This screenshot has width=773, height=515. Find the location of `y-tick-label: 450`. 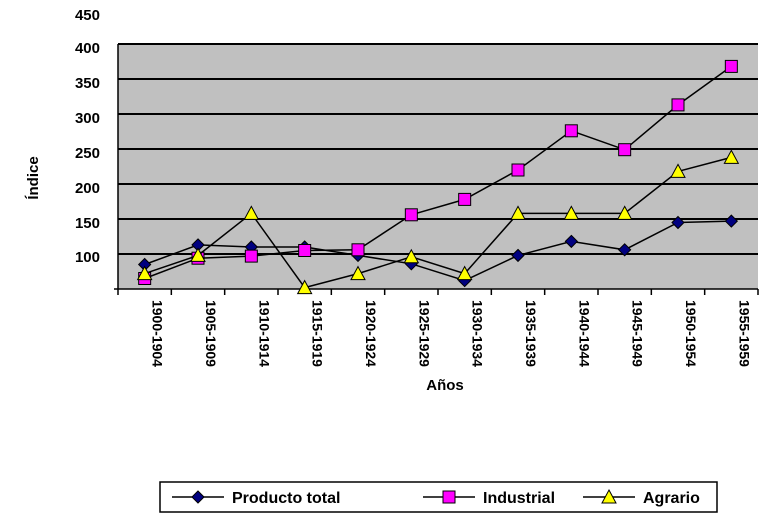

y-tick-label: 450 is located at coordinates (87, 15).